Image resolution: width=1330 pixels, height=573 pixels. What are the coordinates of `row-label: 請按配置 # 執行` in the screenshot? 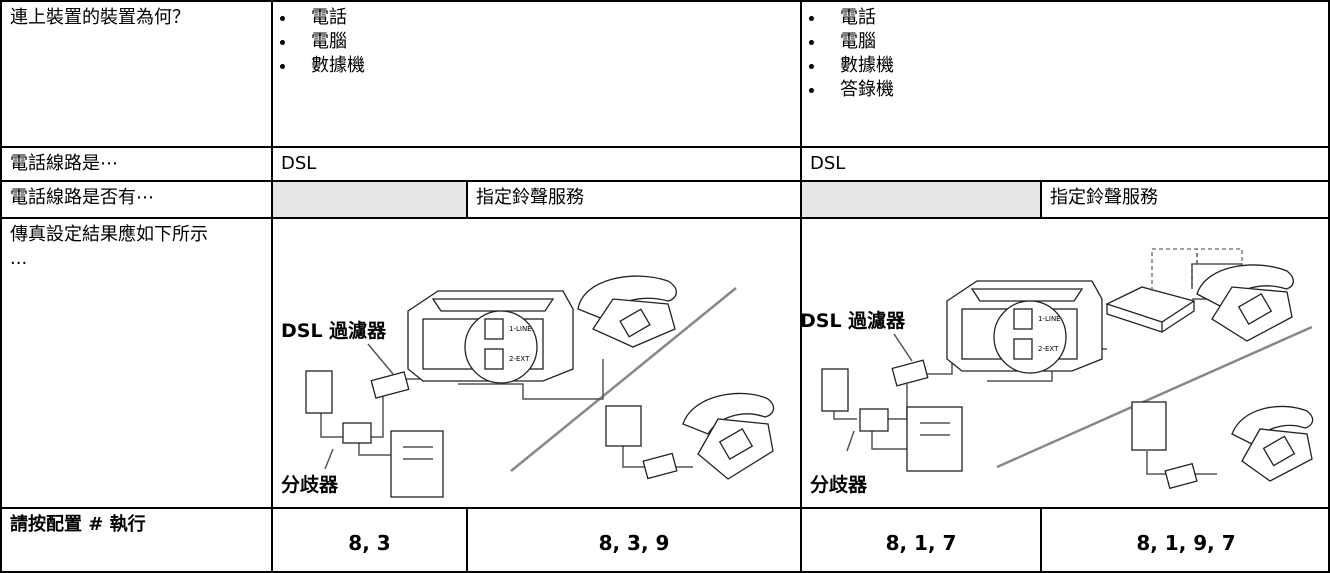 It's located at (137, 540).